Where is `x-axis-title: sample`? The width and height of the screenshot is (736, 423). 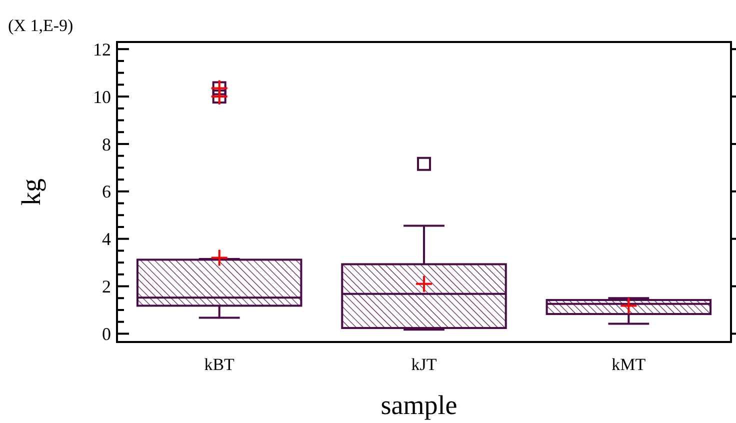
x-axis-title: sample is located at coordinates (419, 405).